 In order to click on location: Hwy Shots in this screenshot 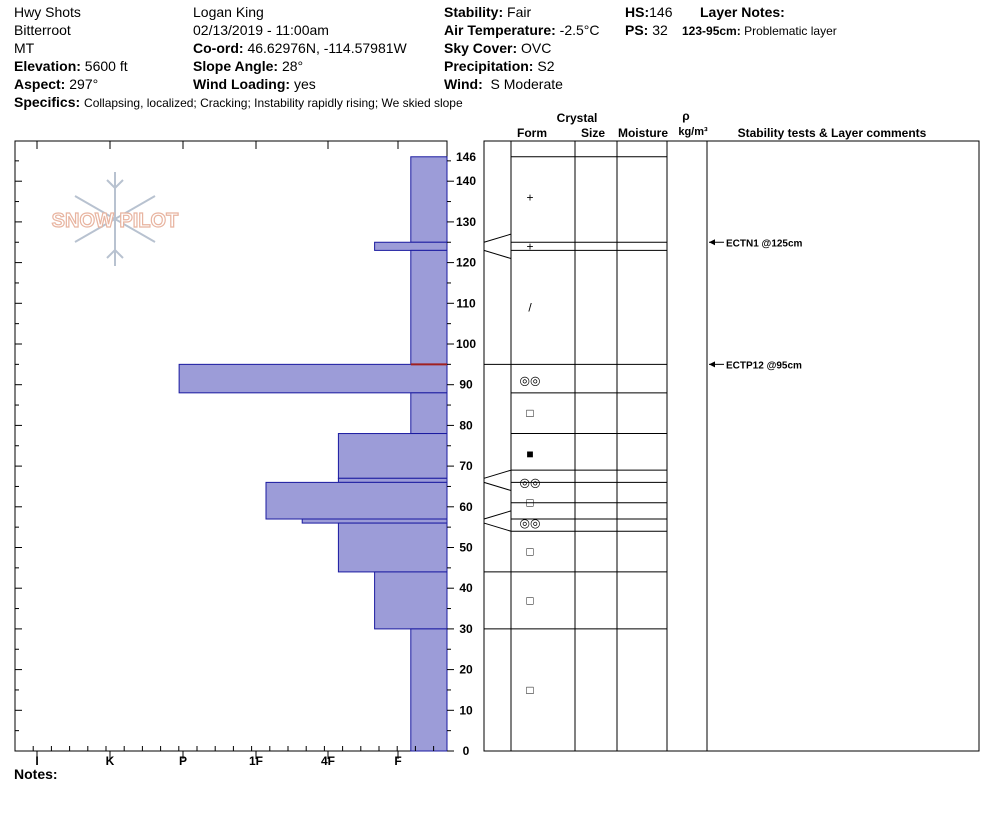, I will do `click(47, 12)`.